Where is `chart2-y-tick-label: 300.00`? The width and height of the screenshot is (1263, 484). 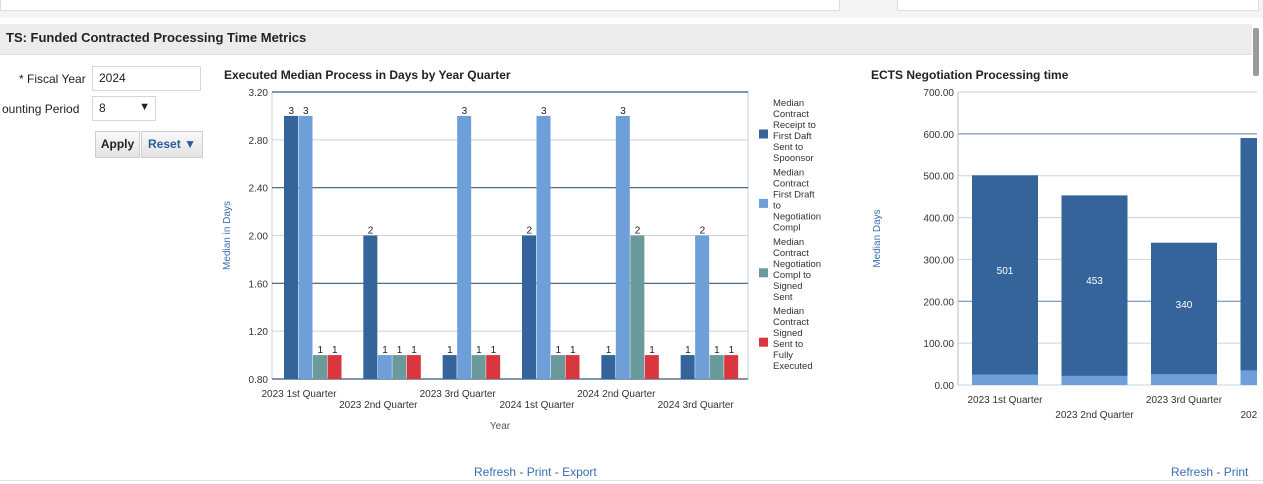 chart2-y-tick-label: 300.00 is located at coordinates (938, 260).